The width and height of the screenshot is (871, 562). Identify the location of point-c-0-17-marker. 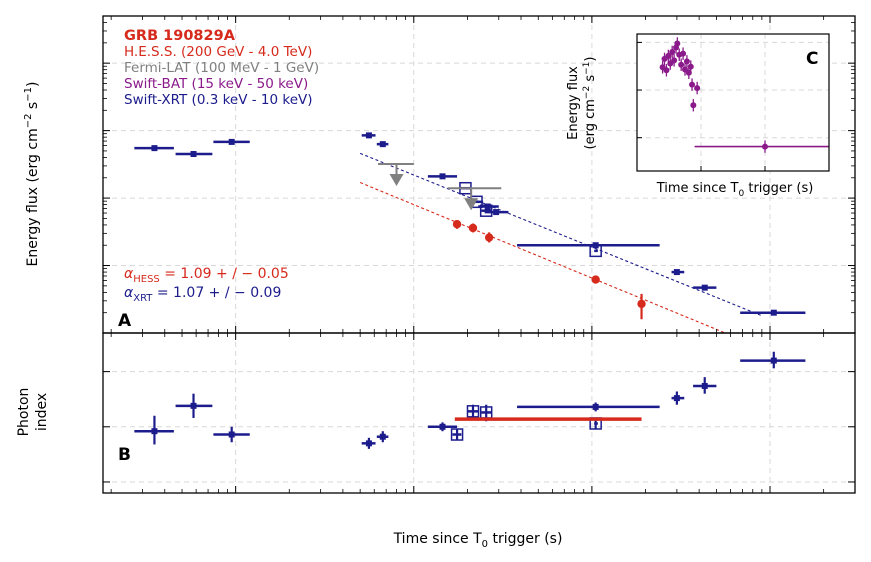
(693, 105).